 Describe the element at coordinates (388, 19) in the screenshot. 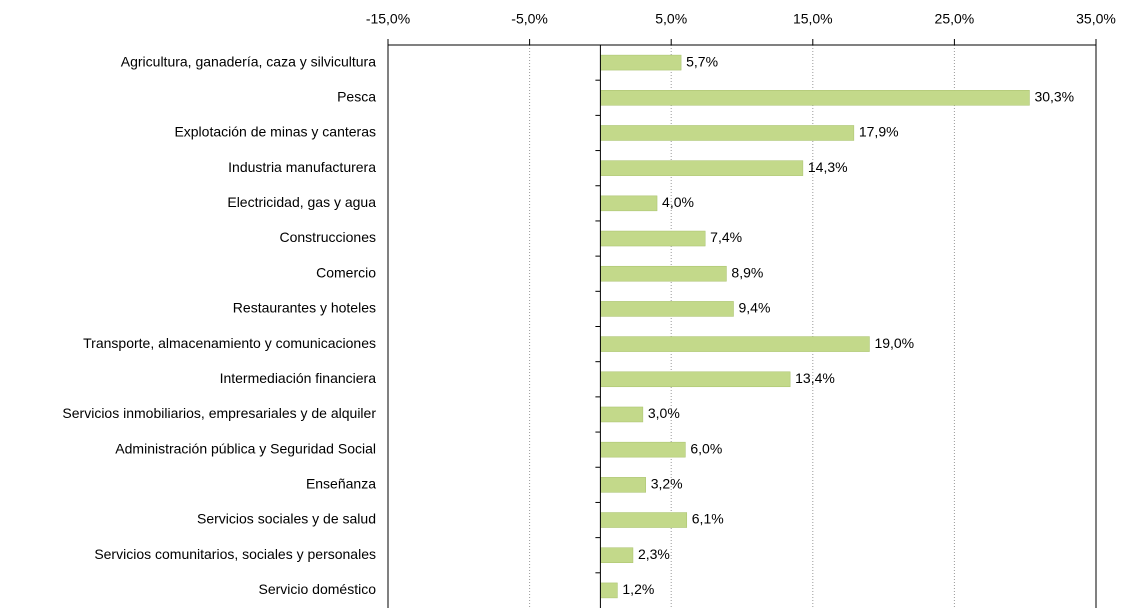

I see `x-tick-label: -15,0%` at that location.